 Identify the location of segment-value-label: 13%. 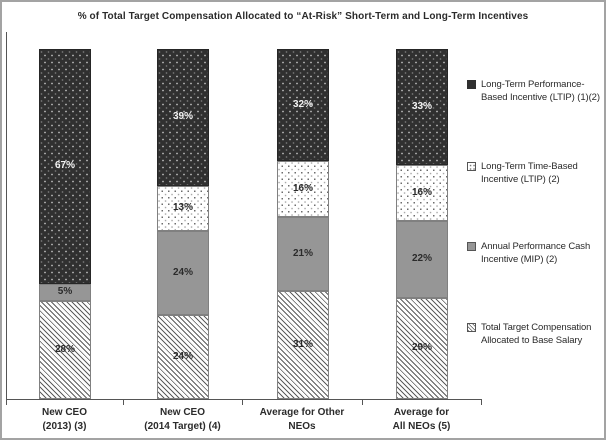
(182, 208).